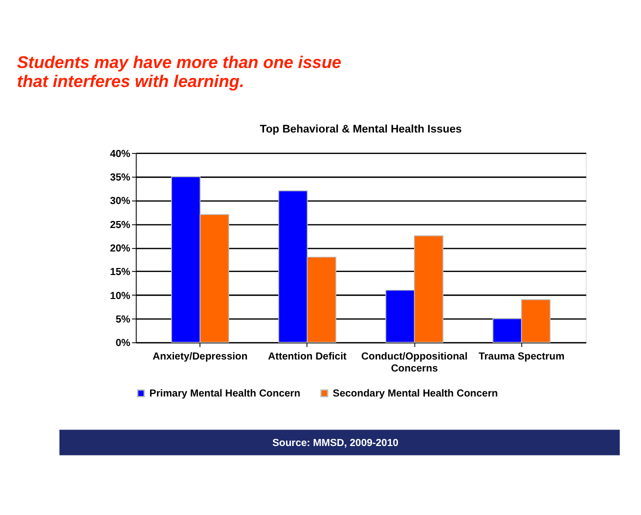 This screenshot has width=641, height=515. What do you see at coordinates (120, 202) in the screenshot?
I see `y-tick-label: 30%` at bounding box center [120, 202].